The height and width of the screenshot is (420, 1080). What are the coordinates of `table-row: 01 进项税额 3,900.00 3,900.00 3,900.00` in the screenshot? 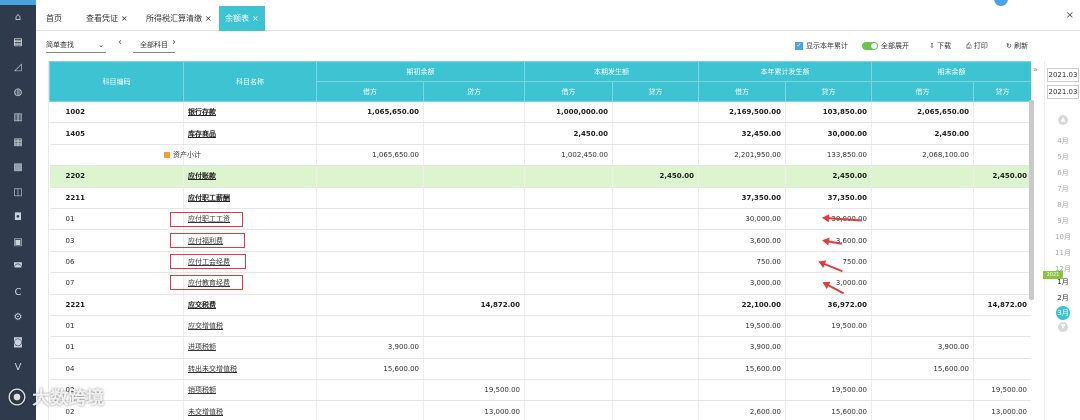 It's located at (540, 347).